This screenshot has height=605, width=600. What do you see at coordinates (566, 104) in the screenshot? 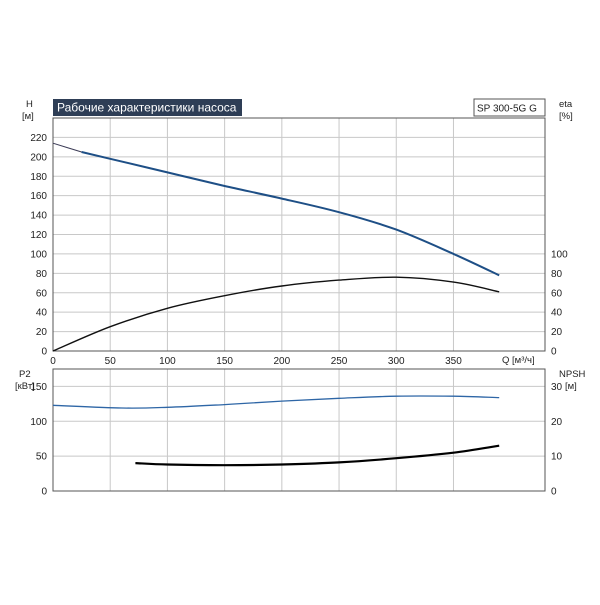
I see `y-right-label-line1: eta` at bounding box center [566, 104].